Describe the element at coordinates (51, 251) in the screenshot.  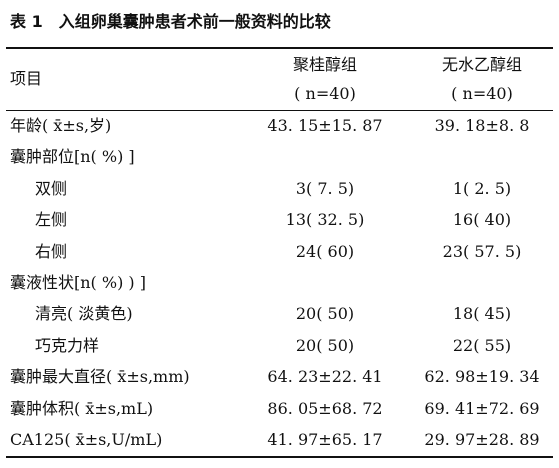
I see `sub-row-label: 右侧` at that location.